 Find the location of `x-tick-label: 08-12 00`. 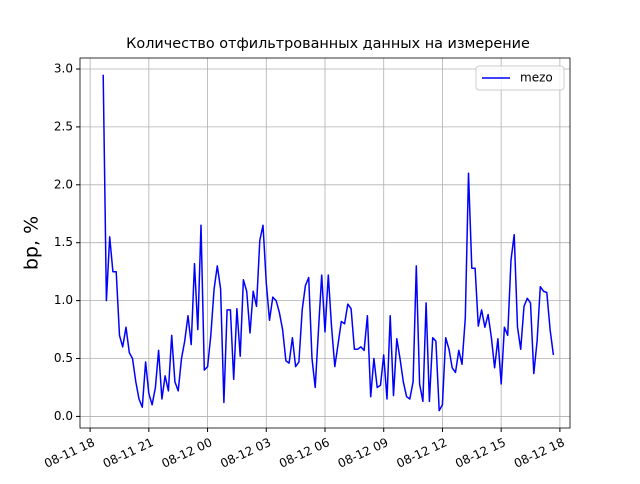

x-tick-label: 08-12 00 is located at coordinates (186, 452).